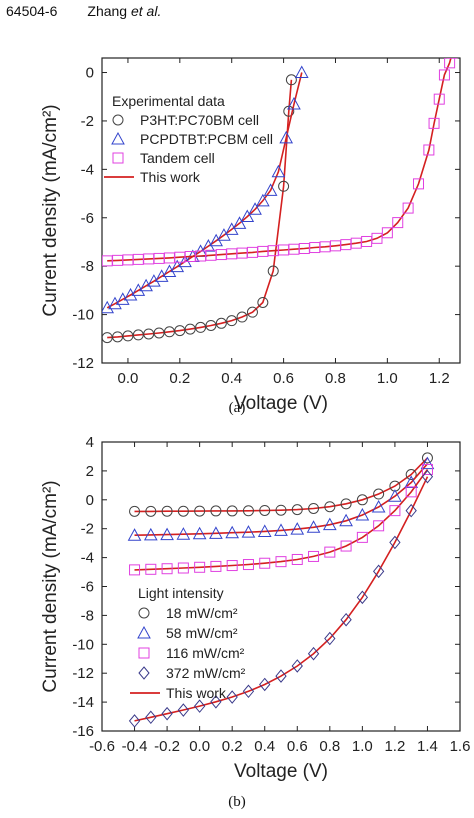  Describe the element at coordinates (202, 633) in the screenshot. I see `legend-entry: 58 mW/cm²` at that location.